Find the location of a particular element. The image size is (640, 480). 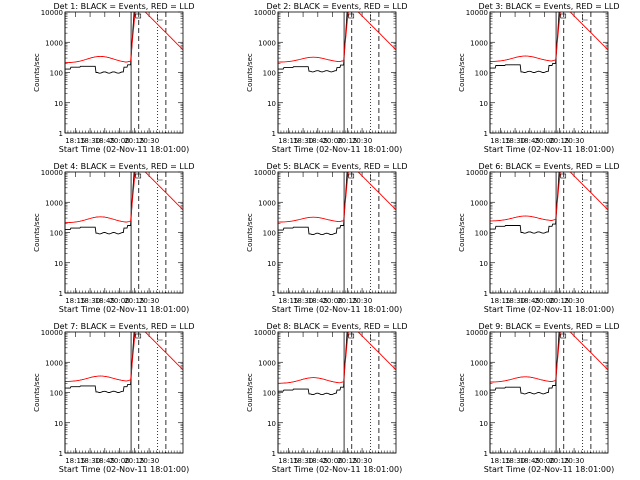

panel-title: Det 5: BLACK = Events, RED = LLD is located at coordinates (337, 166).